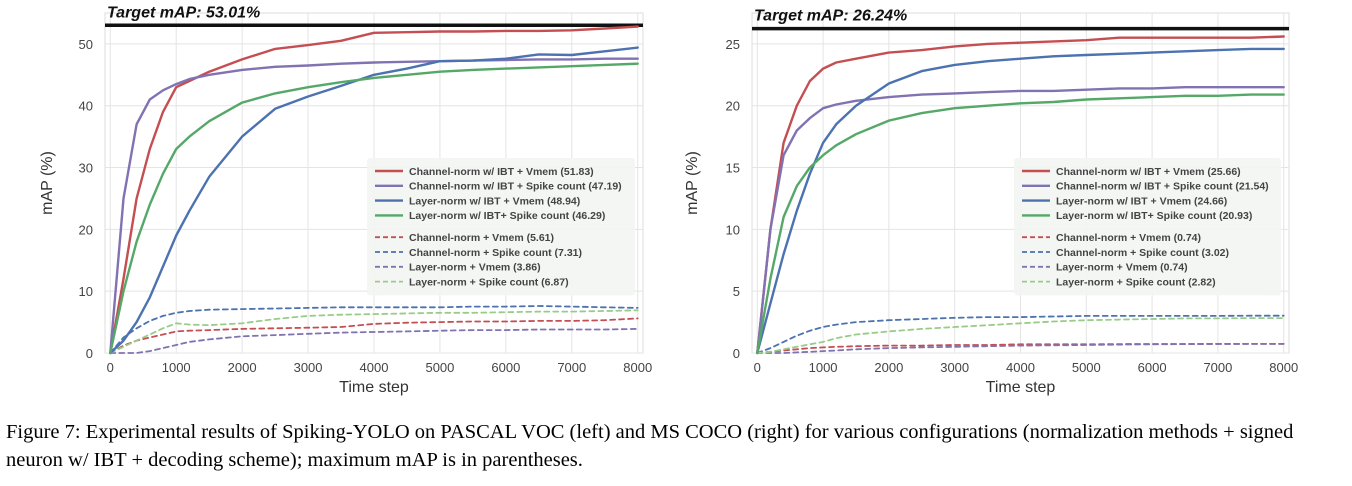 The height and width of the screenshot is (486, 1352). I want to click on legend-entry-label: Layer-norm + Vmem (3.86), so click(475, 268).